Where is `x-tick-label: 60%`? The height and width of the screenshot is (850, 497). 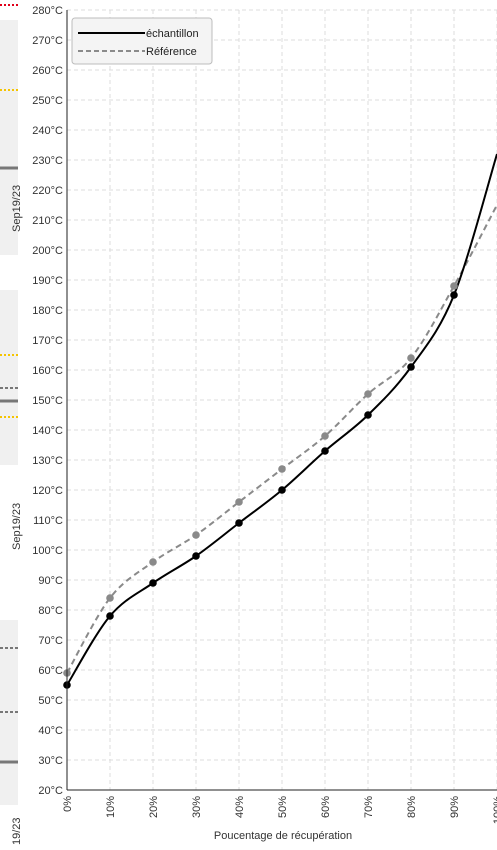
x-tick-label: 60% is located at coordinates (326, 807).